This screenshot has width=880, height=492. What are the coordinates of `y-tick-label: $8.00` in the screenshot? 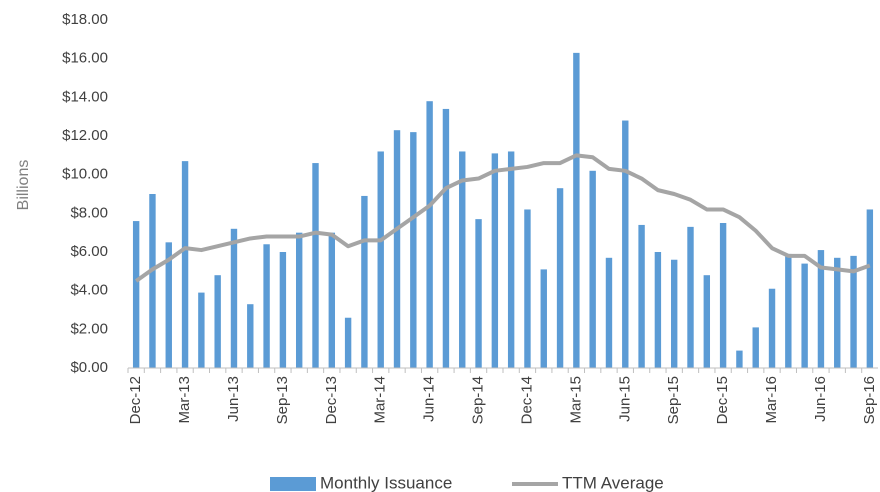 It's located at (89, 212).